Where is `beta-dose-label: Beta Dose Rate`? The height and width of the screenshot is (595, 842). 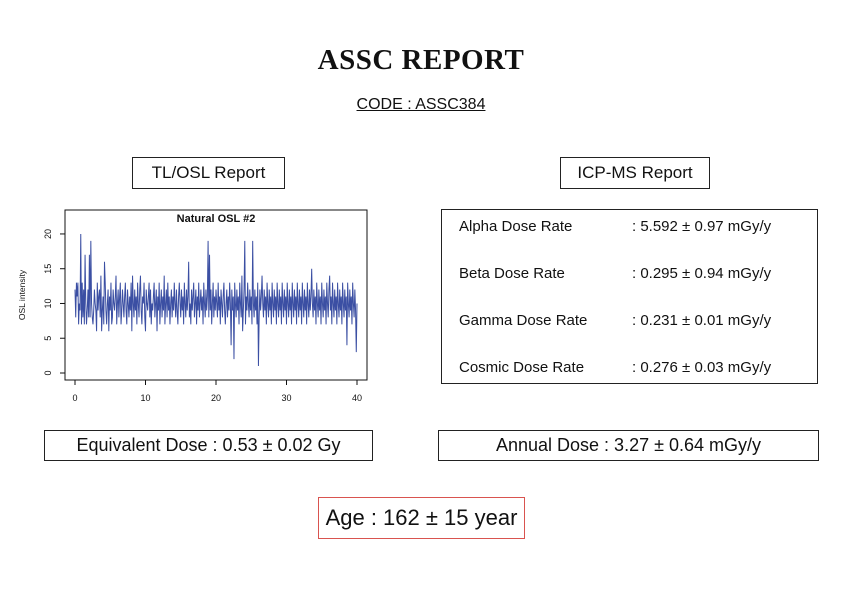 beta-dose-label: Beta Dose Rate is located at coordinates (512, 273).